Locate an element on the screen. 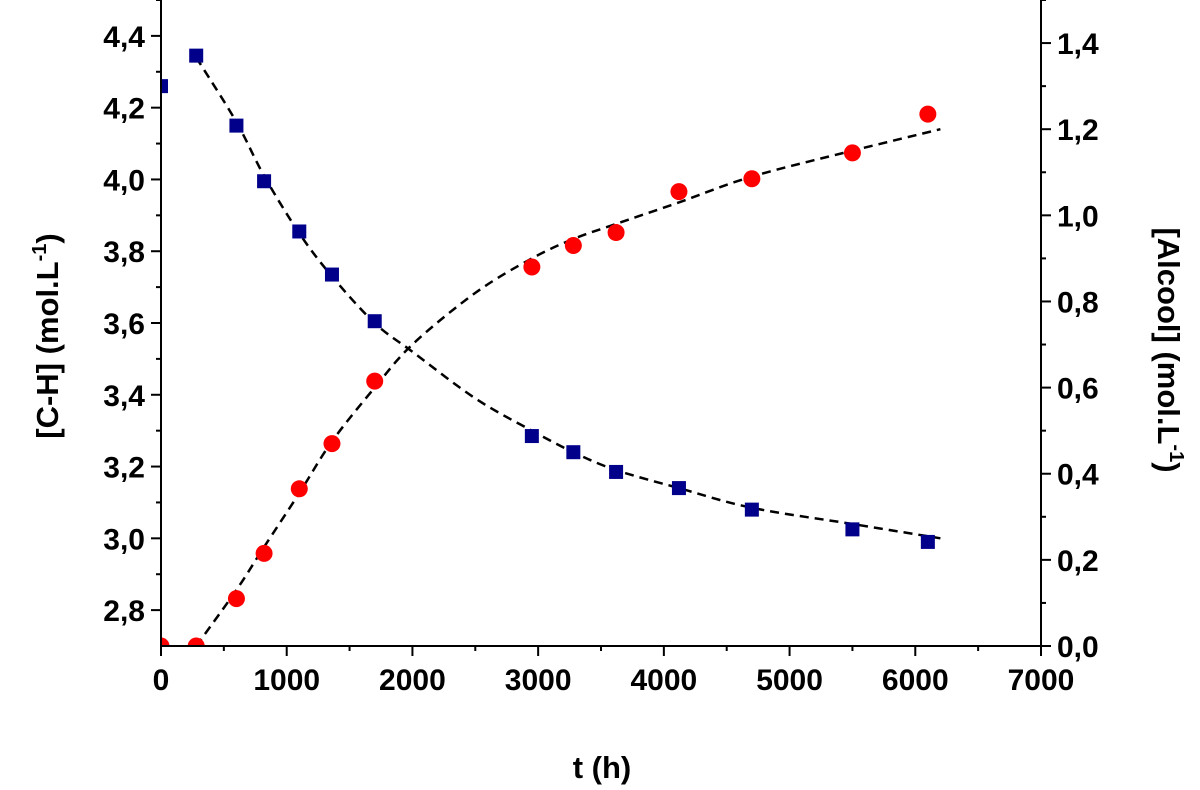 Image resolution: width=1200 pixels, height=790 pixels. y-left-tick-label: 2,8 is located at coordinates (124, 611).